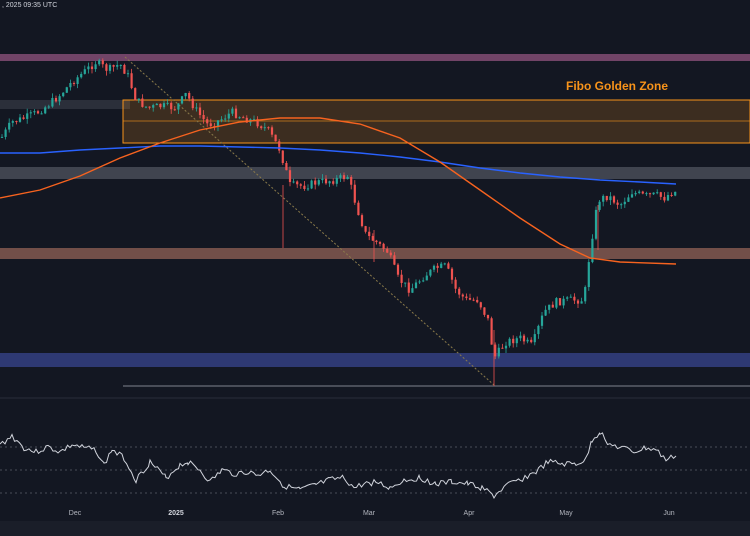 The width and height of the screenshot is (750, 536). Describe the element at coordinates (469, 513) in the screenshot. I see `x-tick-apr: Apr` at that location.